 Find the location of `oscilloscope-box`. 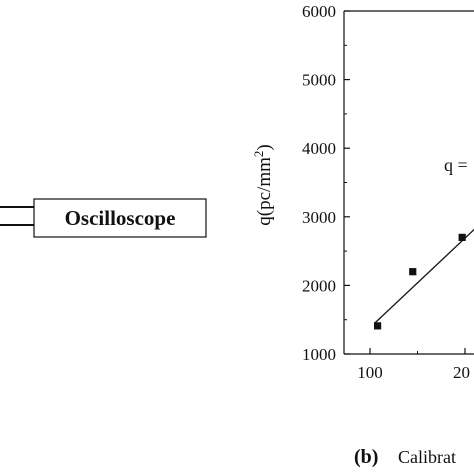

oscilloscope-box is located at coordinates (120, 218).